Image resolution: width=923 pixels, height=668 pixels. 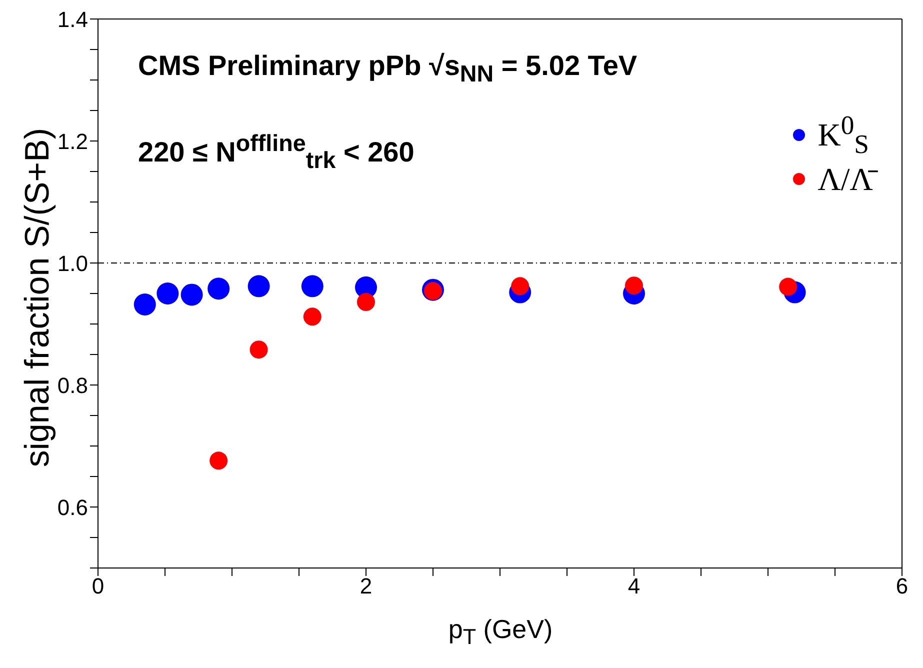 What do you see at coordinates (98, 586) in the screenshot?
I see `x-tick-label: 0` at bounding box center [98, 586].